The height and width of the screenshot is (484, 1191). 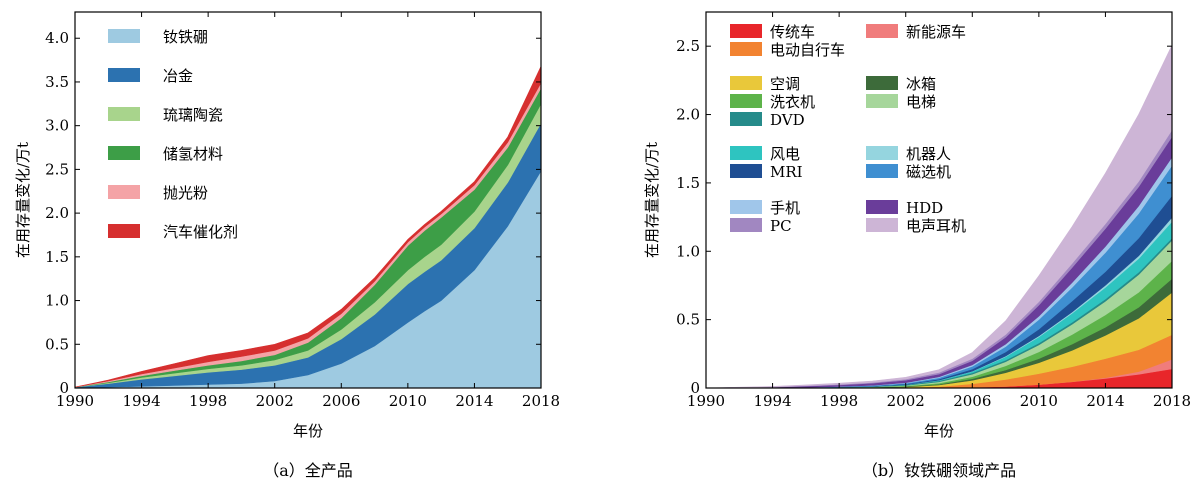 What do you see at coordinates (57, 82) in the screenshot?
I see `y-tick-label: 3.5` at bounding box center [57, 82].